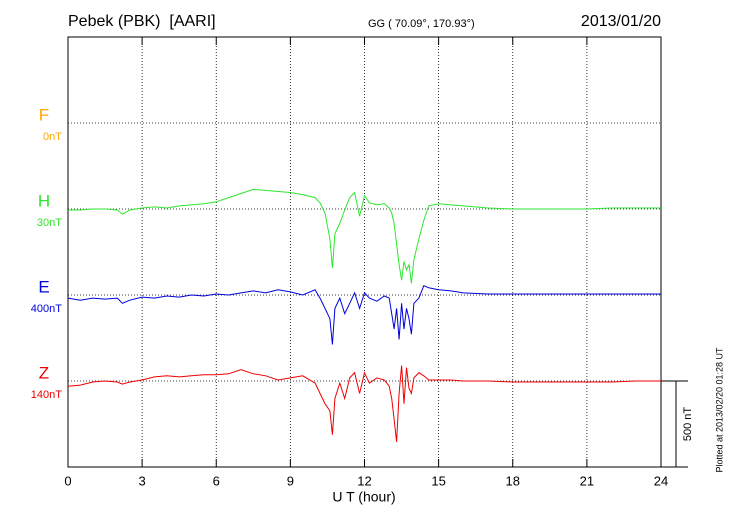 Image resolution: width=730 pixels, height=520 pixels. Describe the element at coordinates (587, 480) in the screenshot. I see `x-tick-label: 21` at that location.